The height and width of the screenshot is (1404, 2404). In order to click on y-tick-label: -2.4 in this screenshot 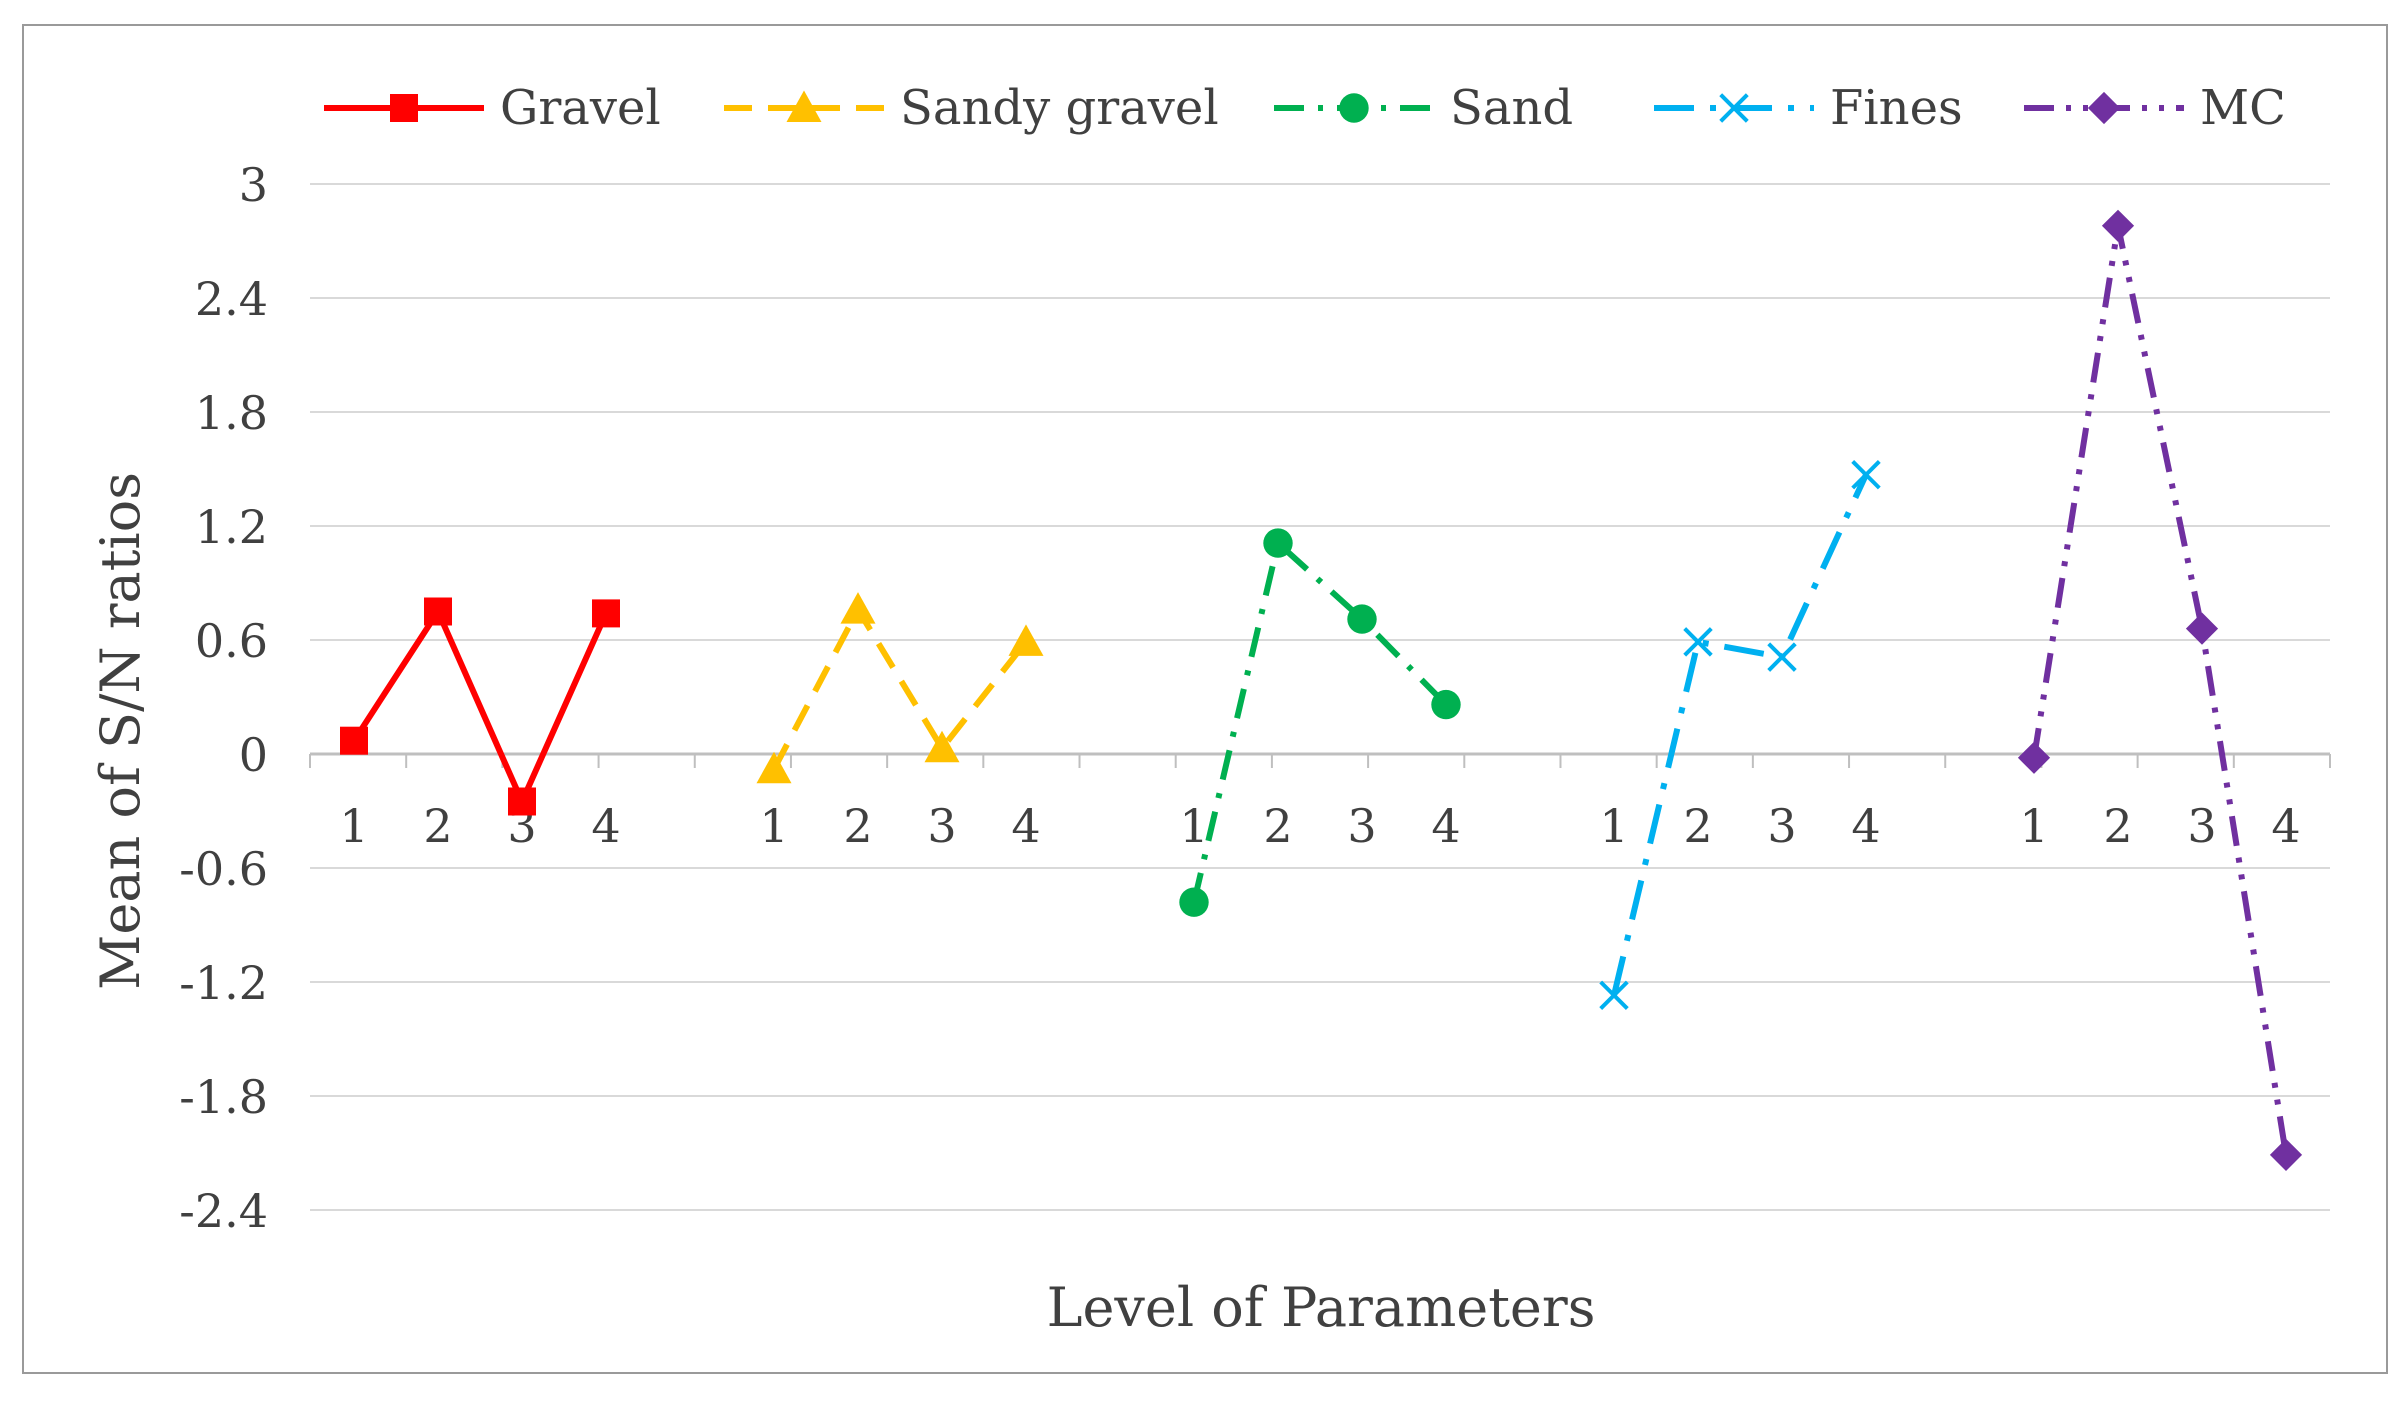, I will do `click(223, 1211)`.